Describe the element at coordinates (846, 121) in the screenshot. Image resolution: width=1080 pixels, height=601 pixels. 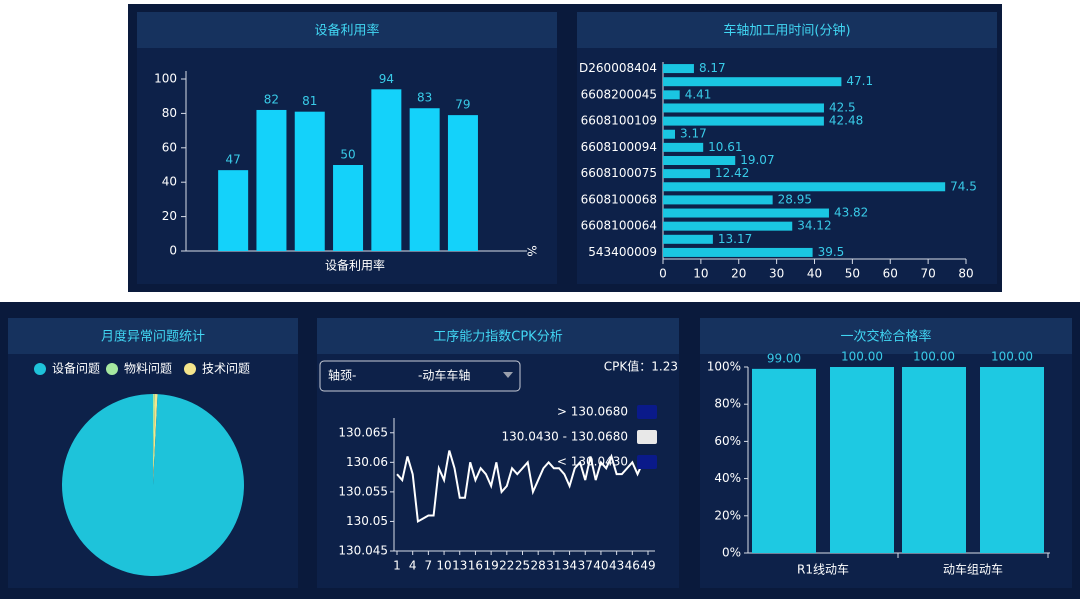
I see `value-label: 42.48` at that location.